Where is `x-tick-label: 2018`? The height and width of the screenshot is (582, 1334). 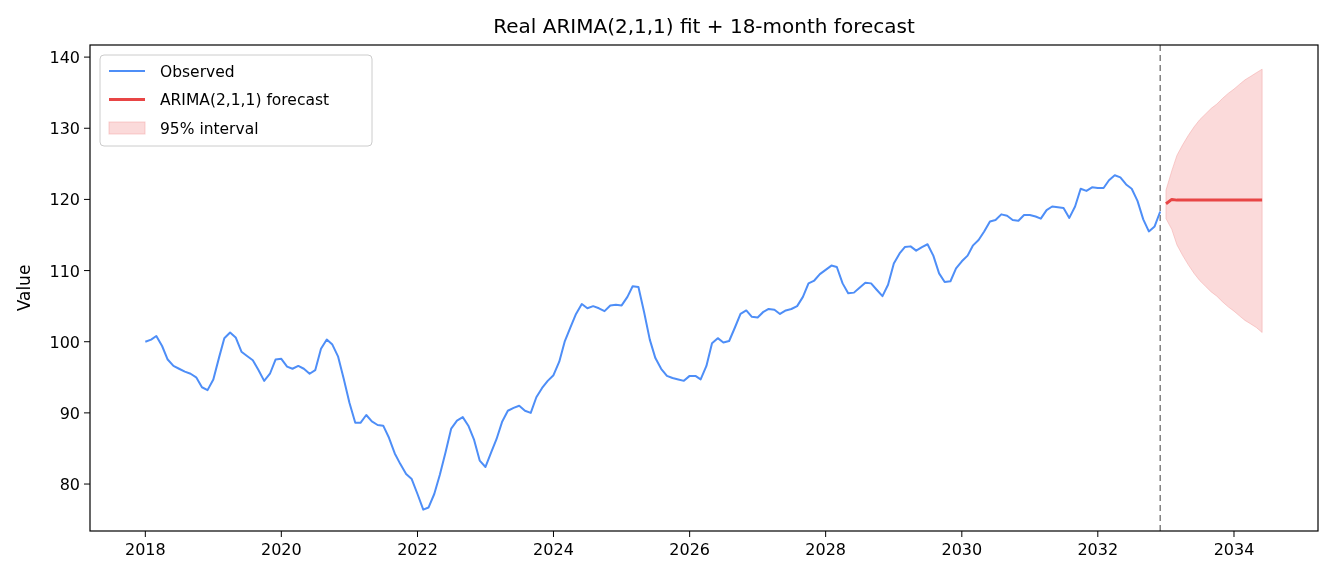
x-tick-label: 2018 is located at coordinates (145, 549).